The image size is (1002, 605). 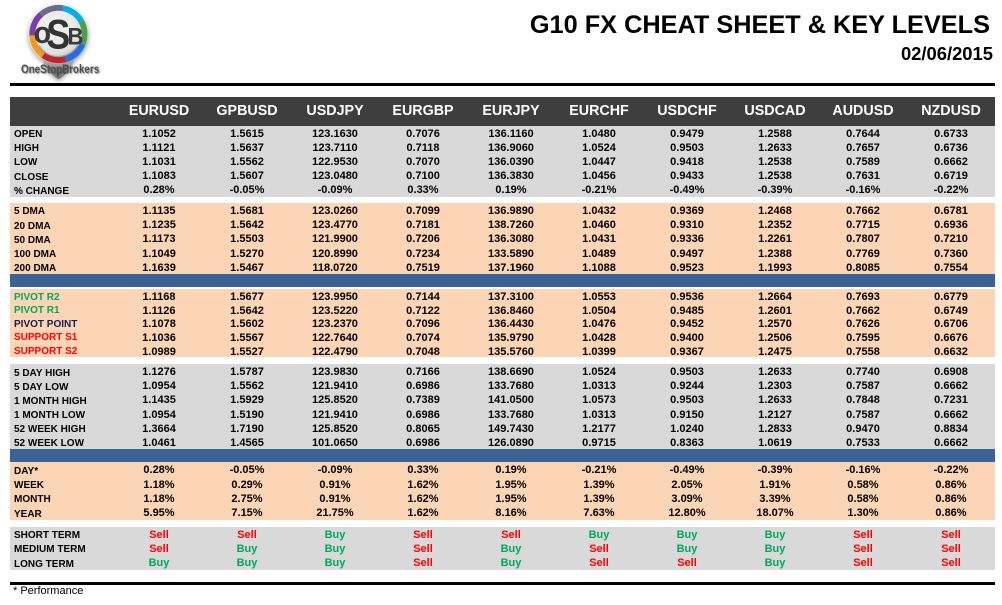 I want to click on svg-text: B, so click(x=76, y=37).